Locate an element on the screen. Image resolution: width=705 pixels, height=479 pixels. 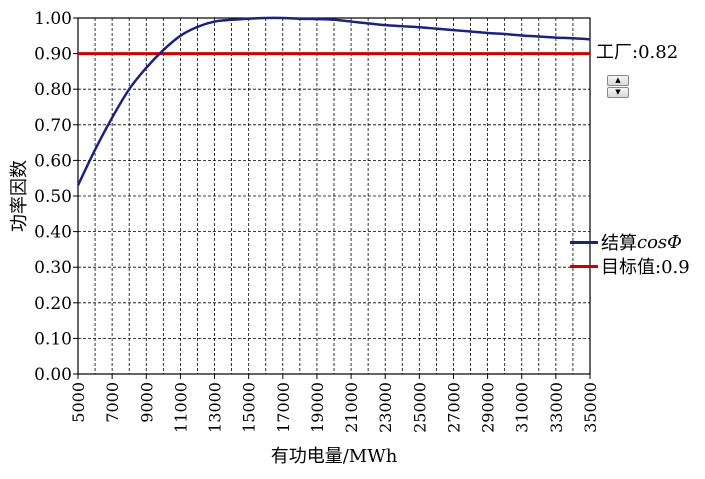
x-tick-label: 11000 is located at coordinates (180, 407).